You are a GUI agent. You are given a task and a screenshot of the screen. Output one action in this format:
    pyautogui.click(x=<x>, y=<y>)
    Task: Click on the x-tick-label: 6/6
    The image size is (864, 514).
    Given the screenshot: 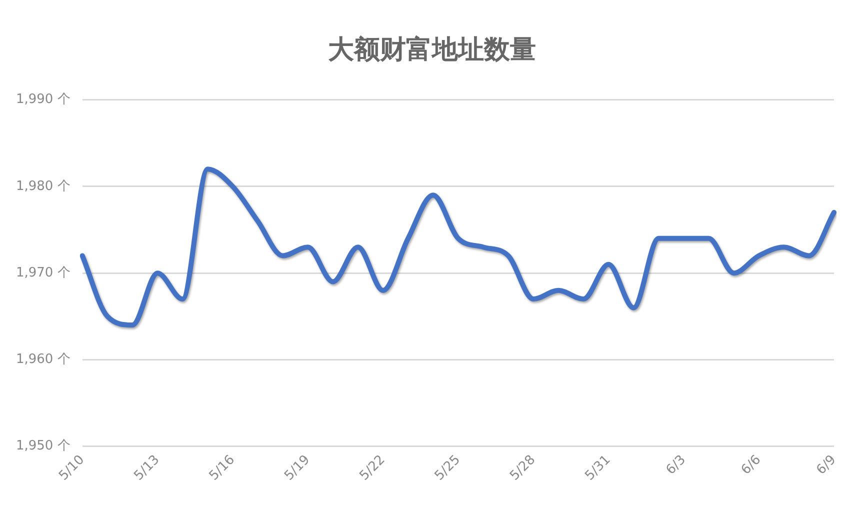 What is the action you would take?
    pyautogui.click(x=751, y=465)
    